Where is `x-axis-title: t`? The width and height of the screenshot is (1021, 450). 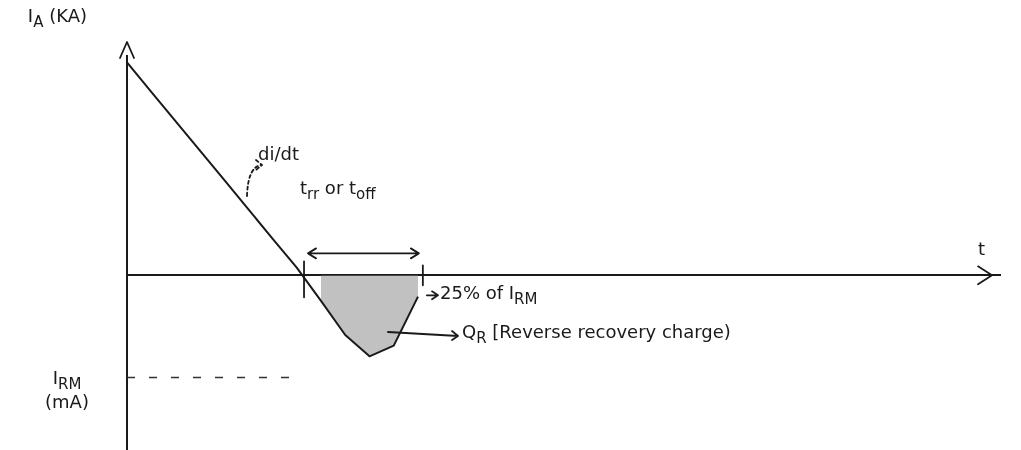
x-axis-title: t is located at coordinates (982, 249).